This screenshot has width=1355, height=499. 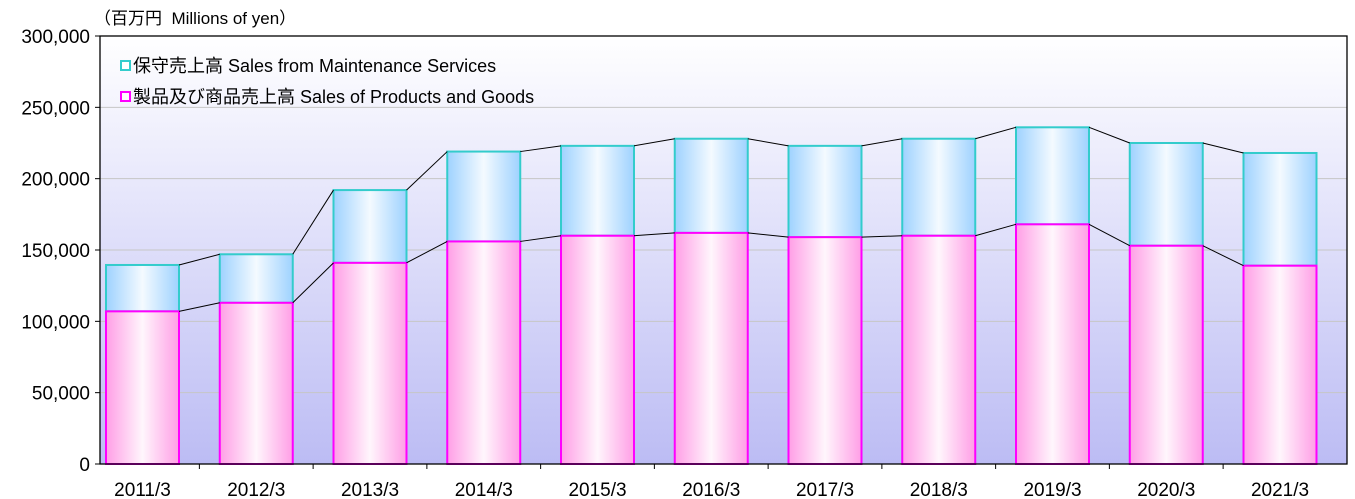 What do you see at coordinates (61, 394) in the screenshot?
I see `y-tick-label: 50,000` at bounding box center [61, 394].